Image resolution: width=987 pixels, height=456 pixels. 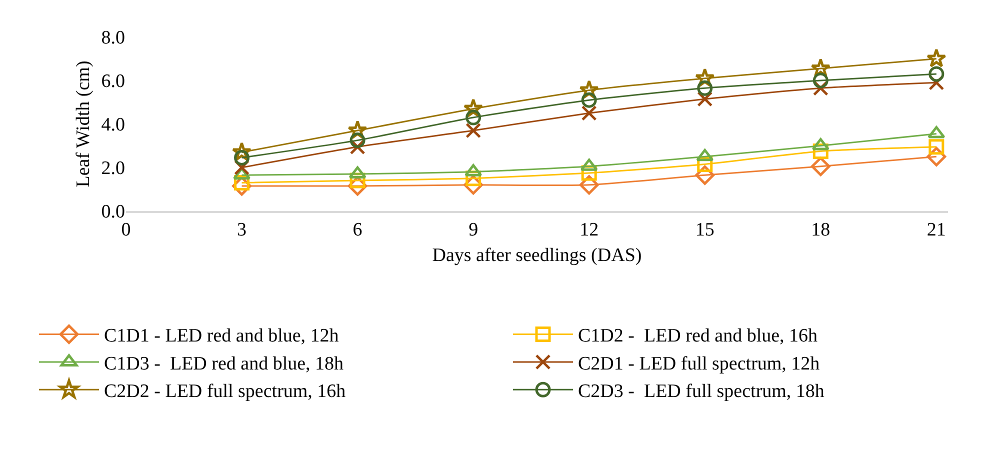 I want to click on x-tick-label: 21, so click(x=936, y=230).